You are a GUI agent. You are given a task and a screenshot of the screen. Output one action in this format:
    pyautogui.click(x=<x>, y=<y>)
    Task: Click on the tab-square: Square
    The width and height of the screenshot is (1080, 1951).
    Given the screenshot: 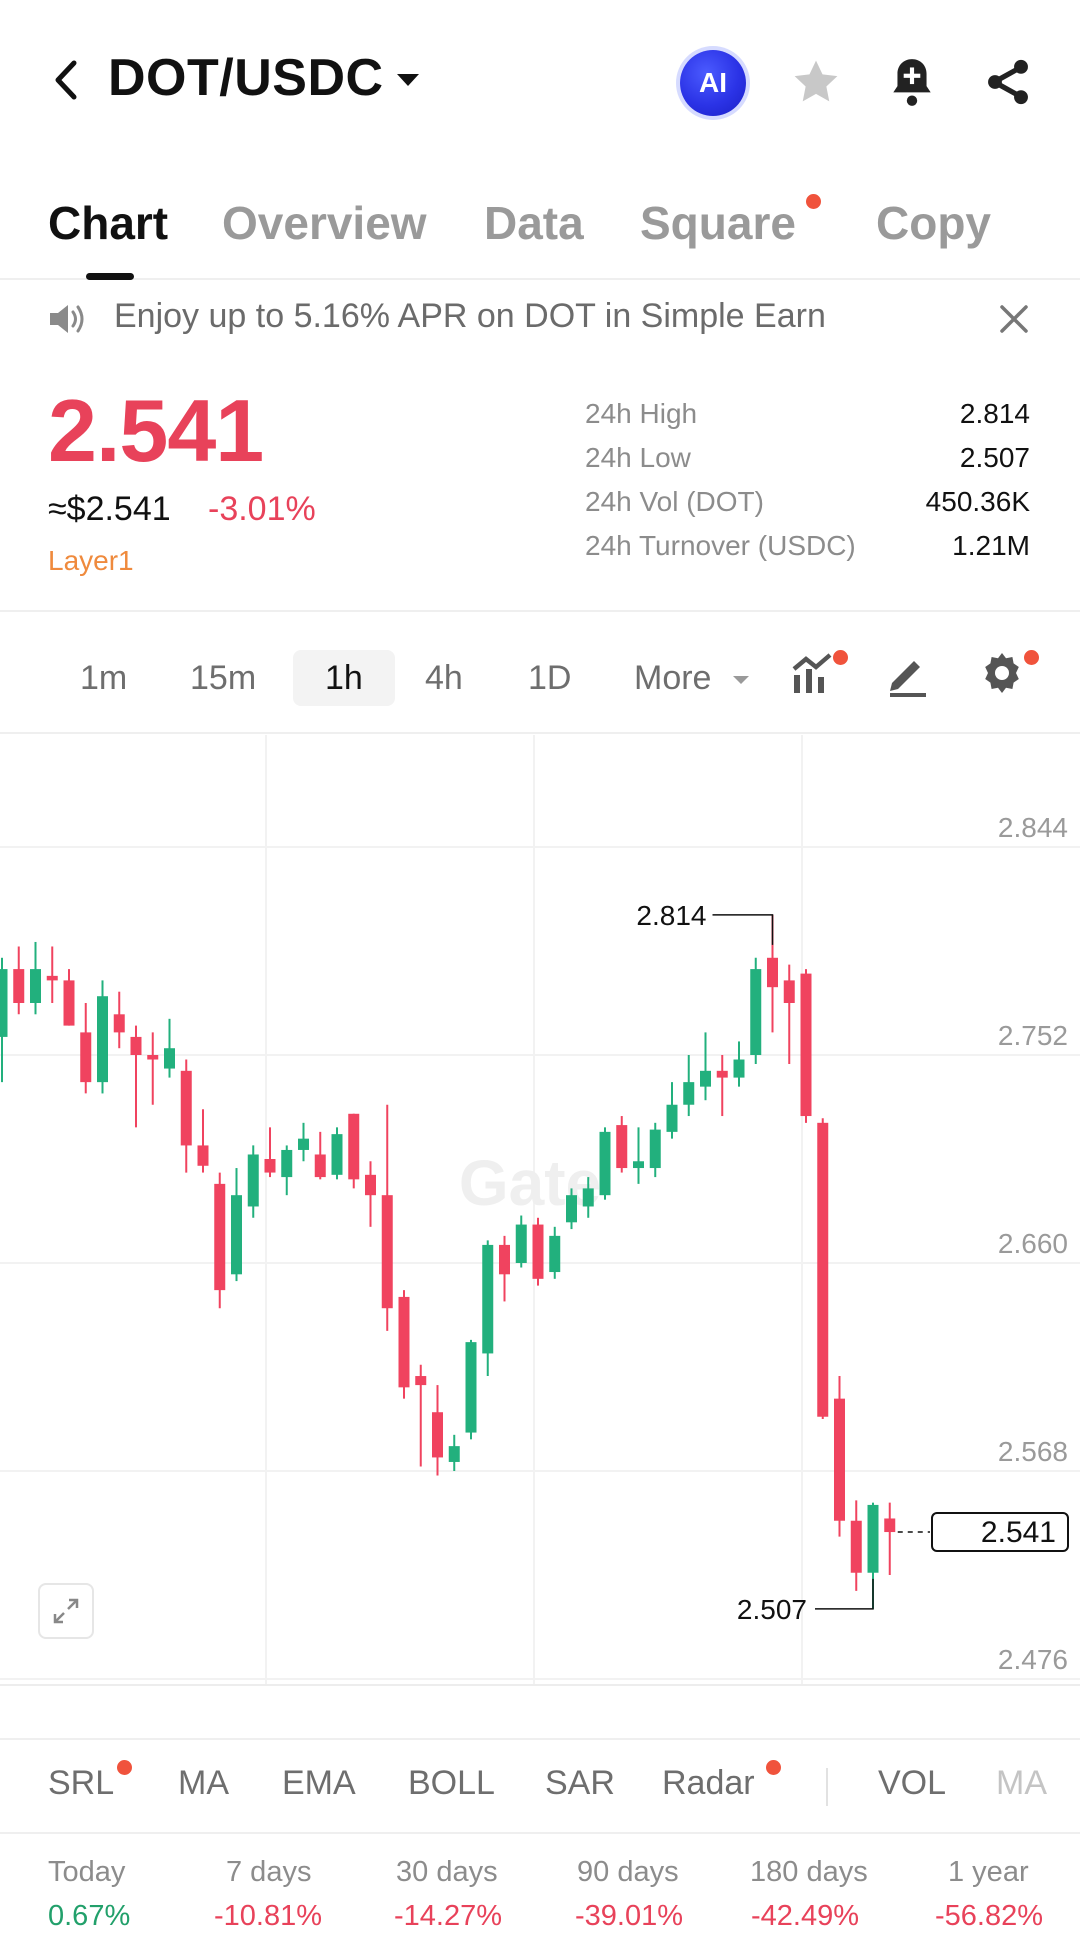 What is the action you would take?
    pyautogui.click(x=718, y=223)
    